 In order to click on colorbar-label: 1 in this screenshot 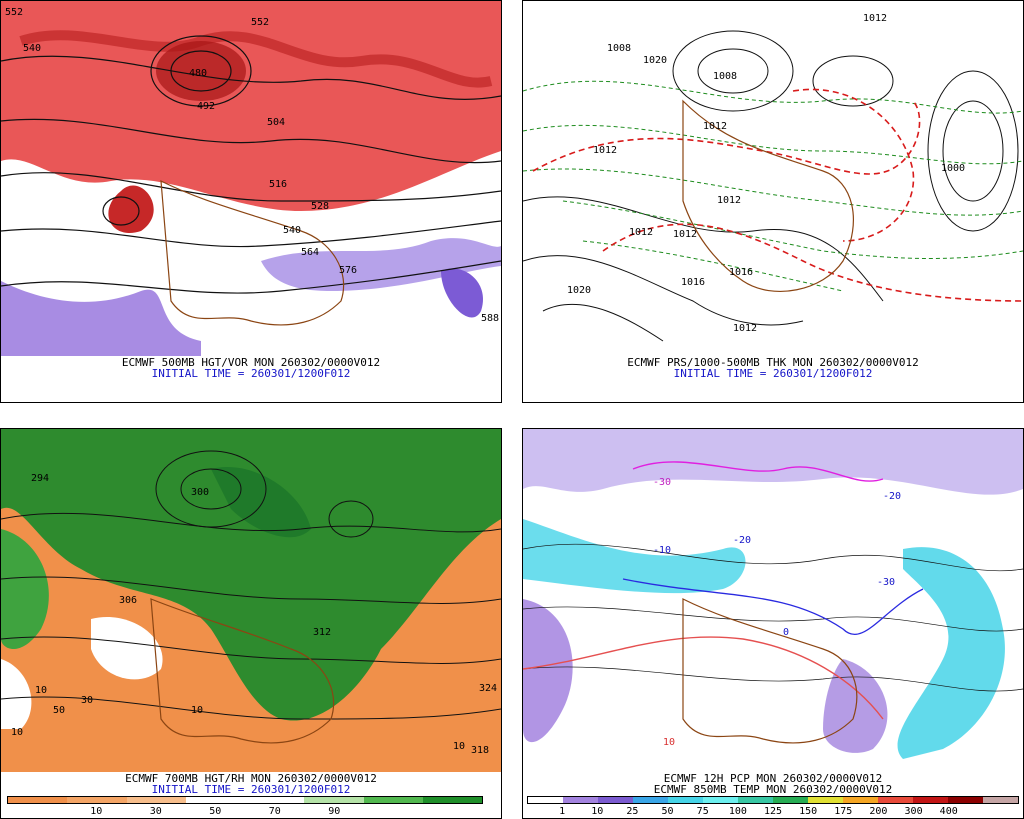, I will do `click(562, 811)`.